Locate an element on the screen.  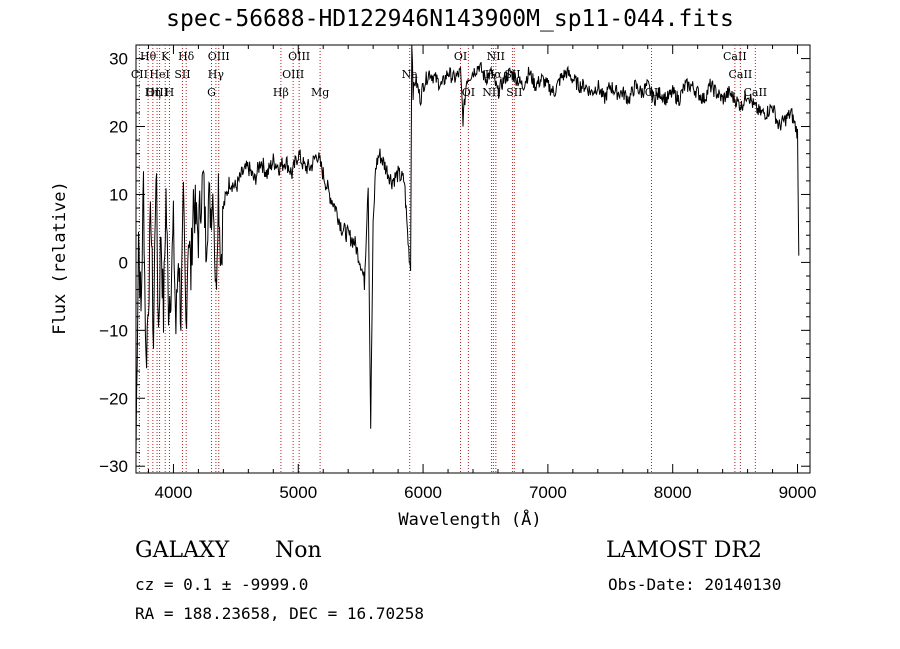
x-tick-label: 8000 is located at coordinates (673, 492).